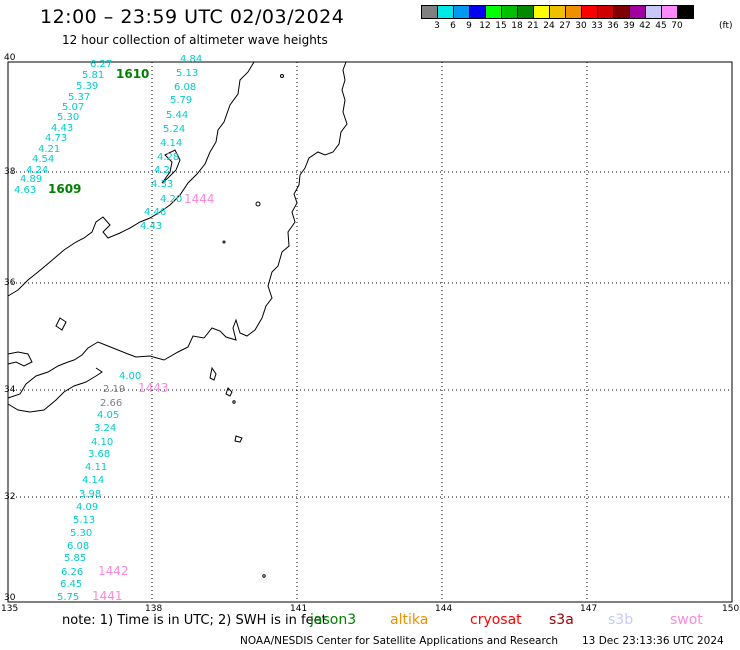 The image size is (740, 650). I want to click on track-label-1444: 1444, so click(199, 199).